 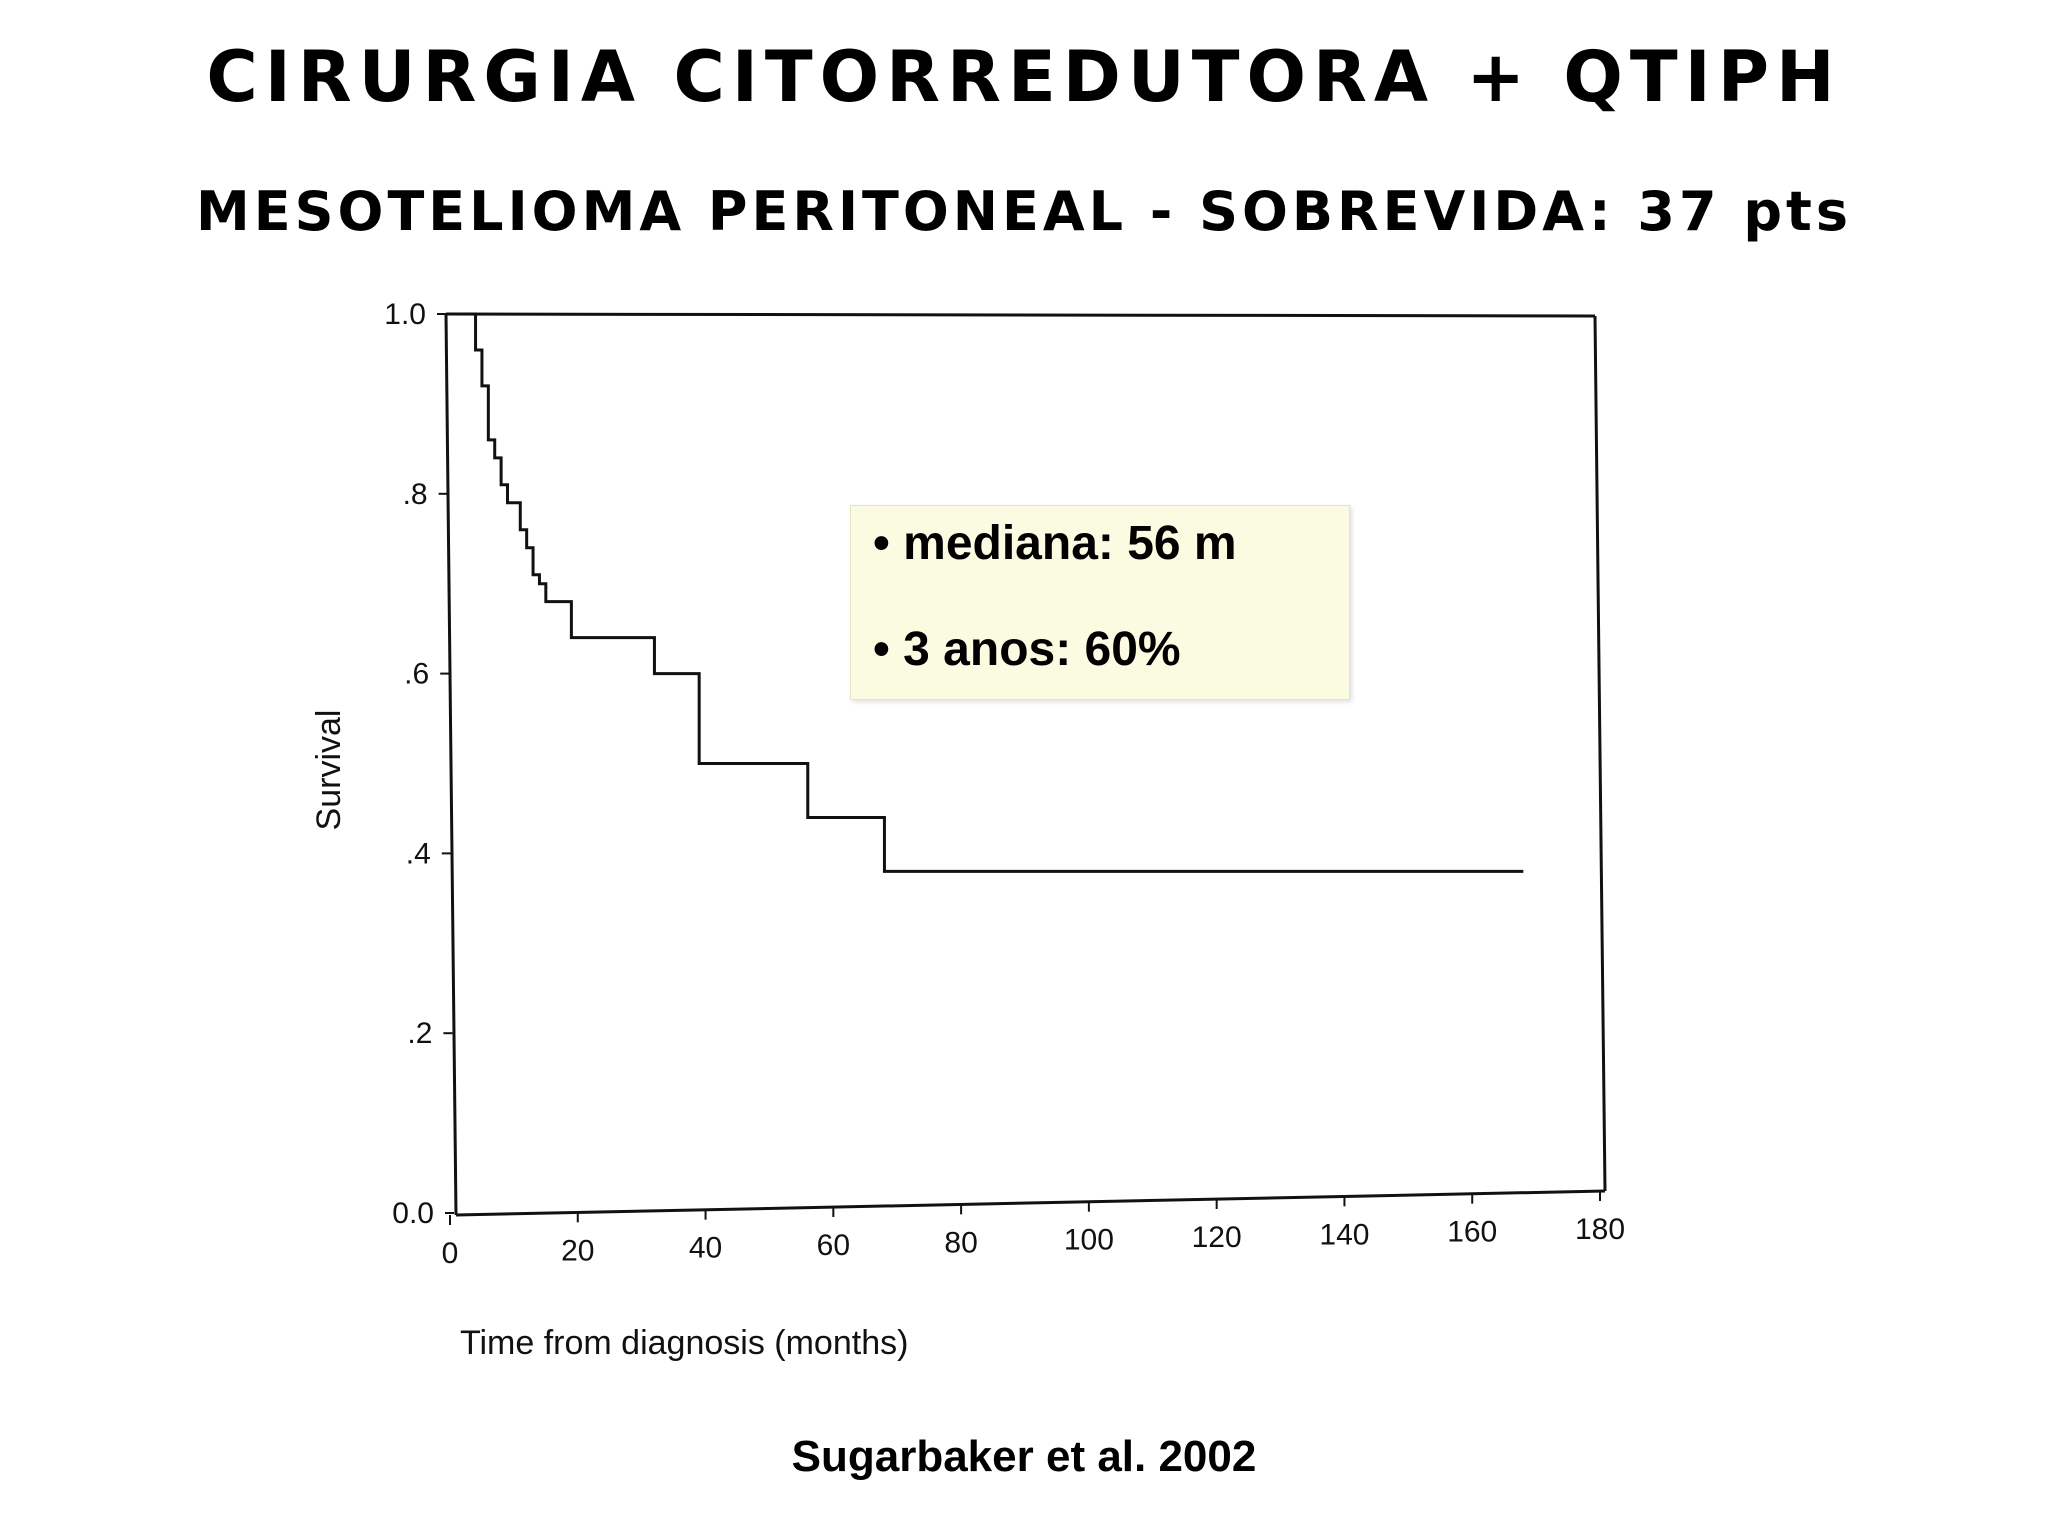 I want to click on y-axis-line, so click(x=451, y=764).